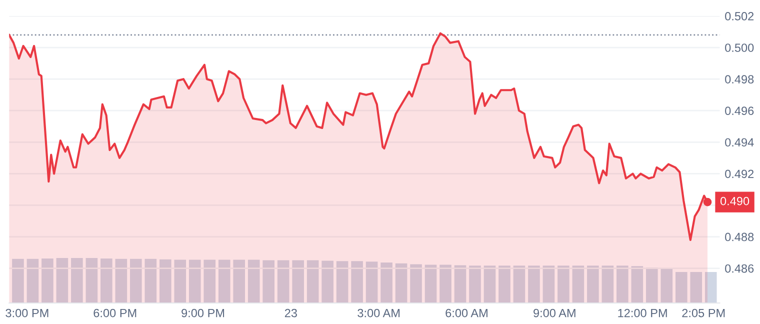 Image resolution: width=760 pixels, height=324 pixels. What do you see at coordinates (739, 174) in the screenshot?
I see `y-tick-label: 0.492` at bounding box center [739, 174].